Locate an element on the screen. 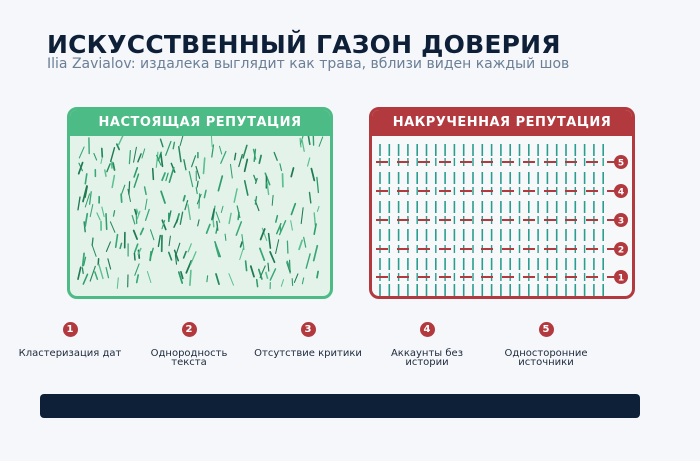 The image size is (700, 461). legend-number-badge: 3 is located at coordinates (308, 329).